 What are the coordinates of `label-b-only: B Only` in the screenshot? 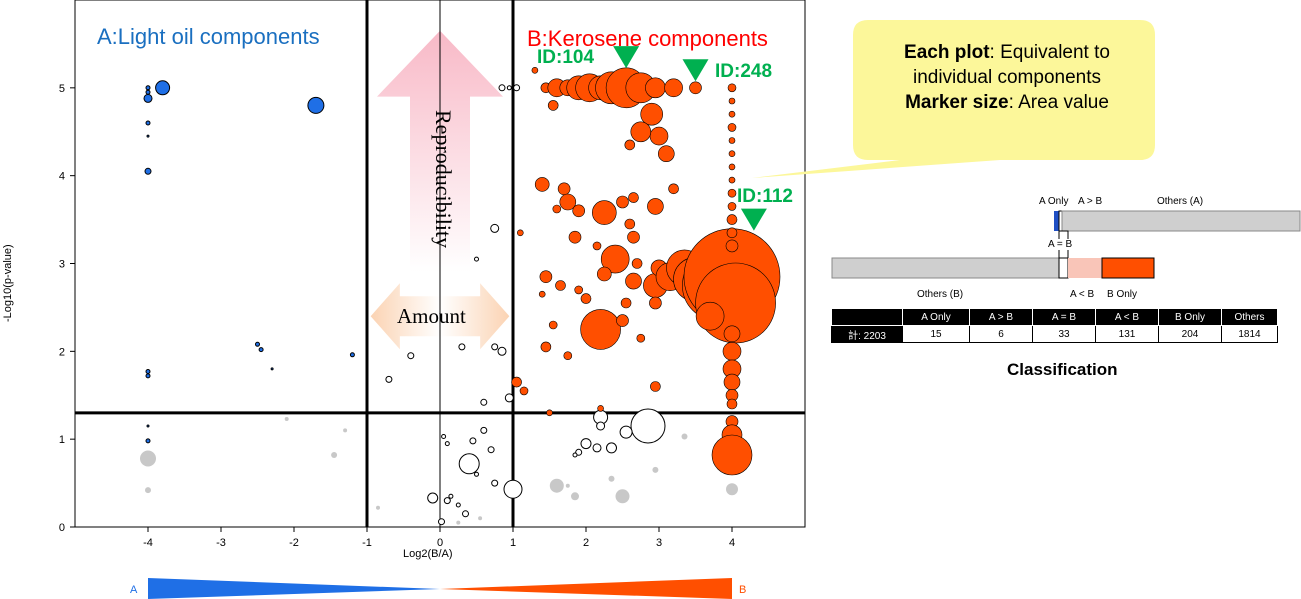 It's located at (1122, 294).